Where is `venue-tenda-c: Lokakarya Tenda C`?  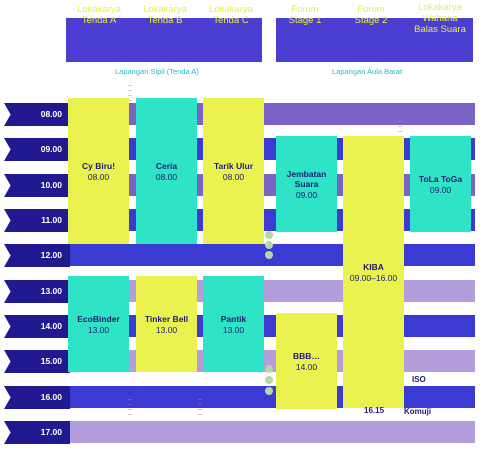 venue-tenda-c: Lokakarya Tenda C is located at coordinates (231, 15).